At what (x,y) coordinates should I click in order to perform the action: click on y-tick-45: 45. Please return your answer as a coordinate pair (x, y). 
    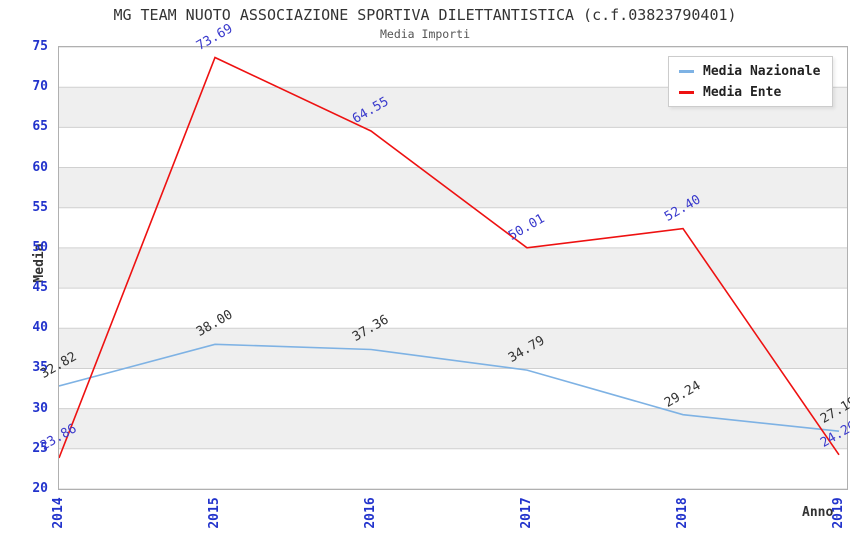
    Looking at the image, I should click on (40, 288).